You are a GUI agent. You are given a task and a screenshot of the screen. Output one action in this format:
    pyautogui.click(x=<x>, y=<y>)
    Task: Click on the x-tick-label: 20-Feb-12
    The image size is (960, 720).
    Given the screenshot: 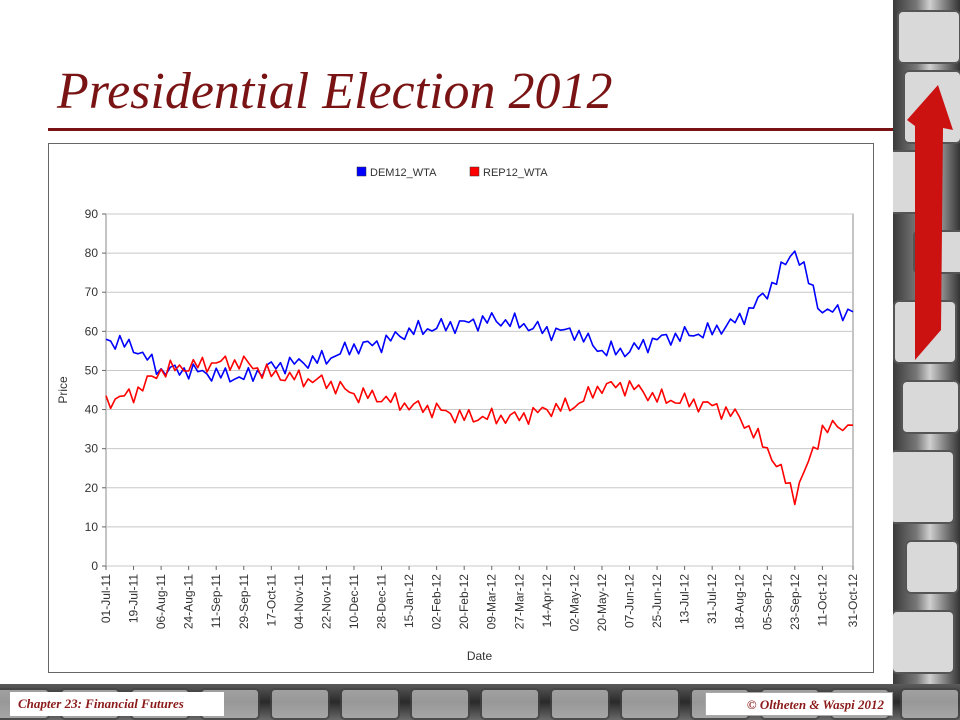 What is the action you would take?
    pyautogui.click(x=464, y=602)
    